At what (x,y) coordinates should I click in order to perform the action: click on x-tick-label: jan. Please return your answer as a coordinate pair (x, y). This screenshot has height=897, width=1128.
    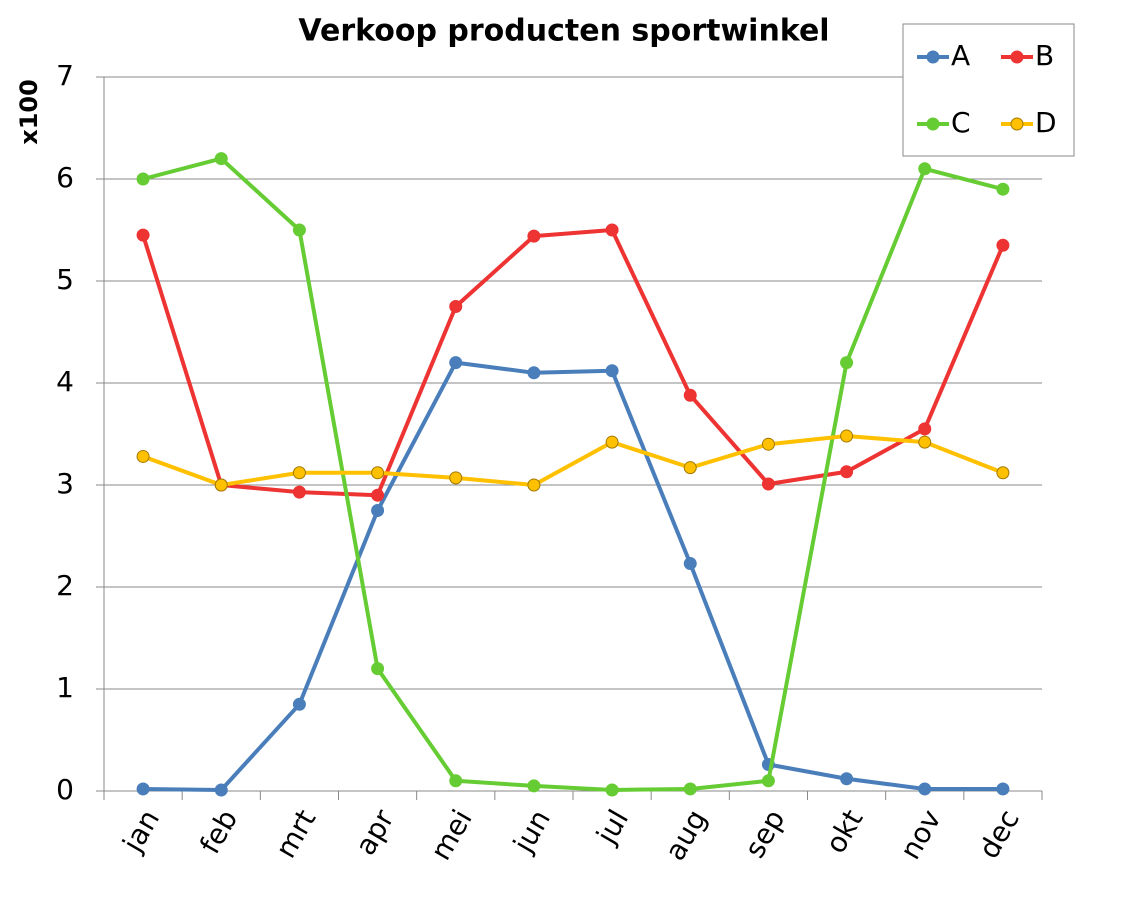
    Looking at the image, I should click on (141, 831).